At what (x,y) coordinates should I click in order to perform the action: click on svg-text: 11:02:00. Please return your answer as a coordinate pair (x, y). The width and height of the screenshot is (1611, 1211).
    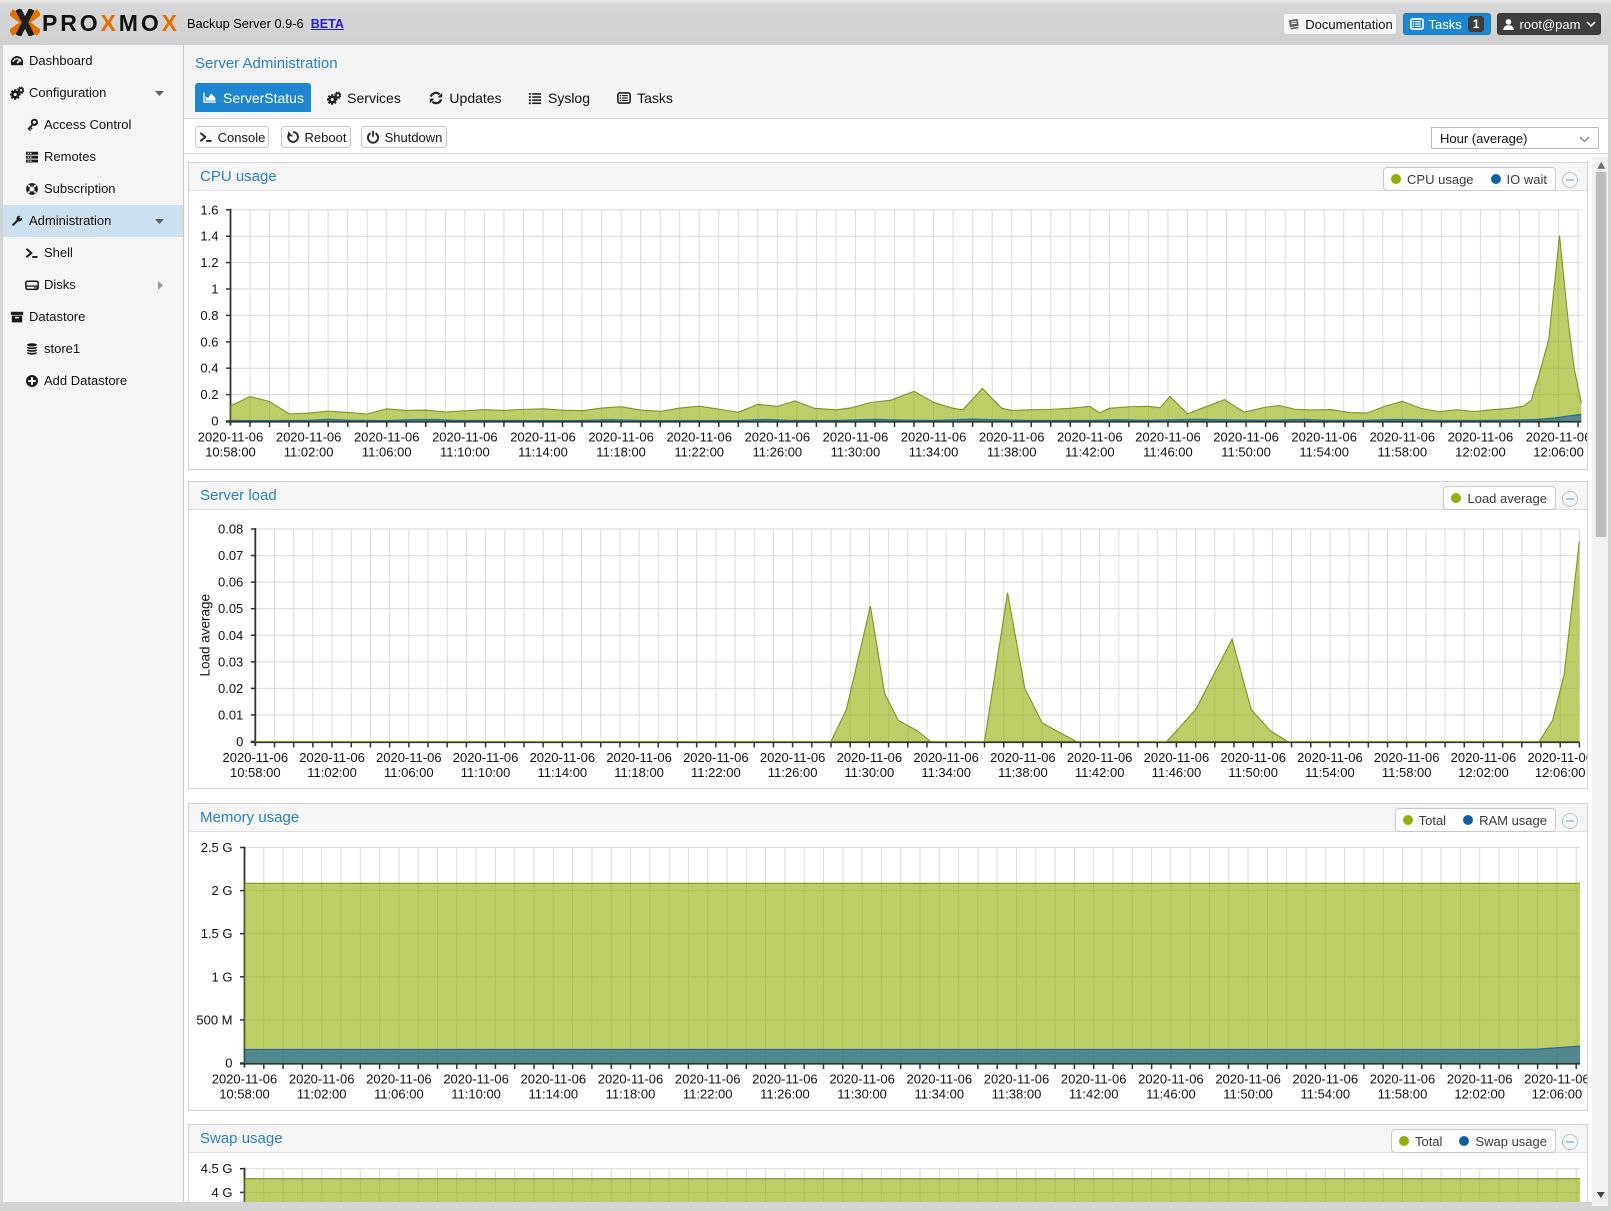
    Looking at the image, I should click on (322, 1094).